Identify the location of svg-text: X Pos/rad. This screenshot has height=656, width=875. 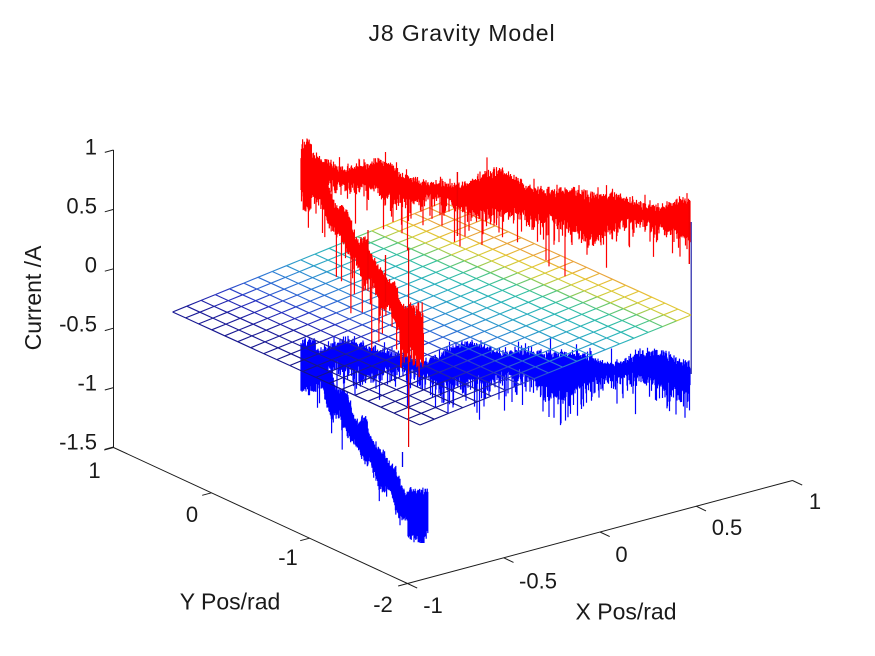
(626, 611).